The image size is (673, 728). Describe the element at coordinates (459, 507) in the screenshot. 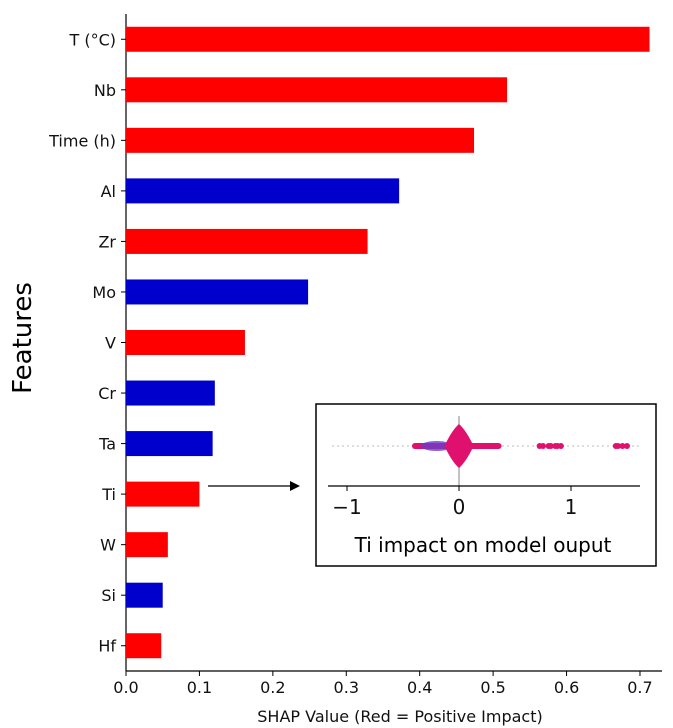

I see `inset-tick-label: 0` at that location.